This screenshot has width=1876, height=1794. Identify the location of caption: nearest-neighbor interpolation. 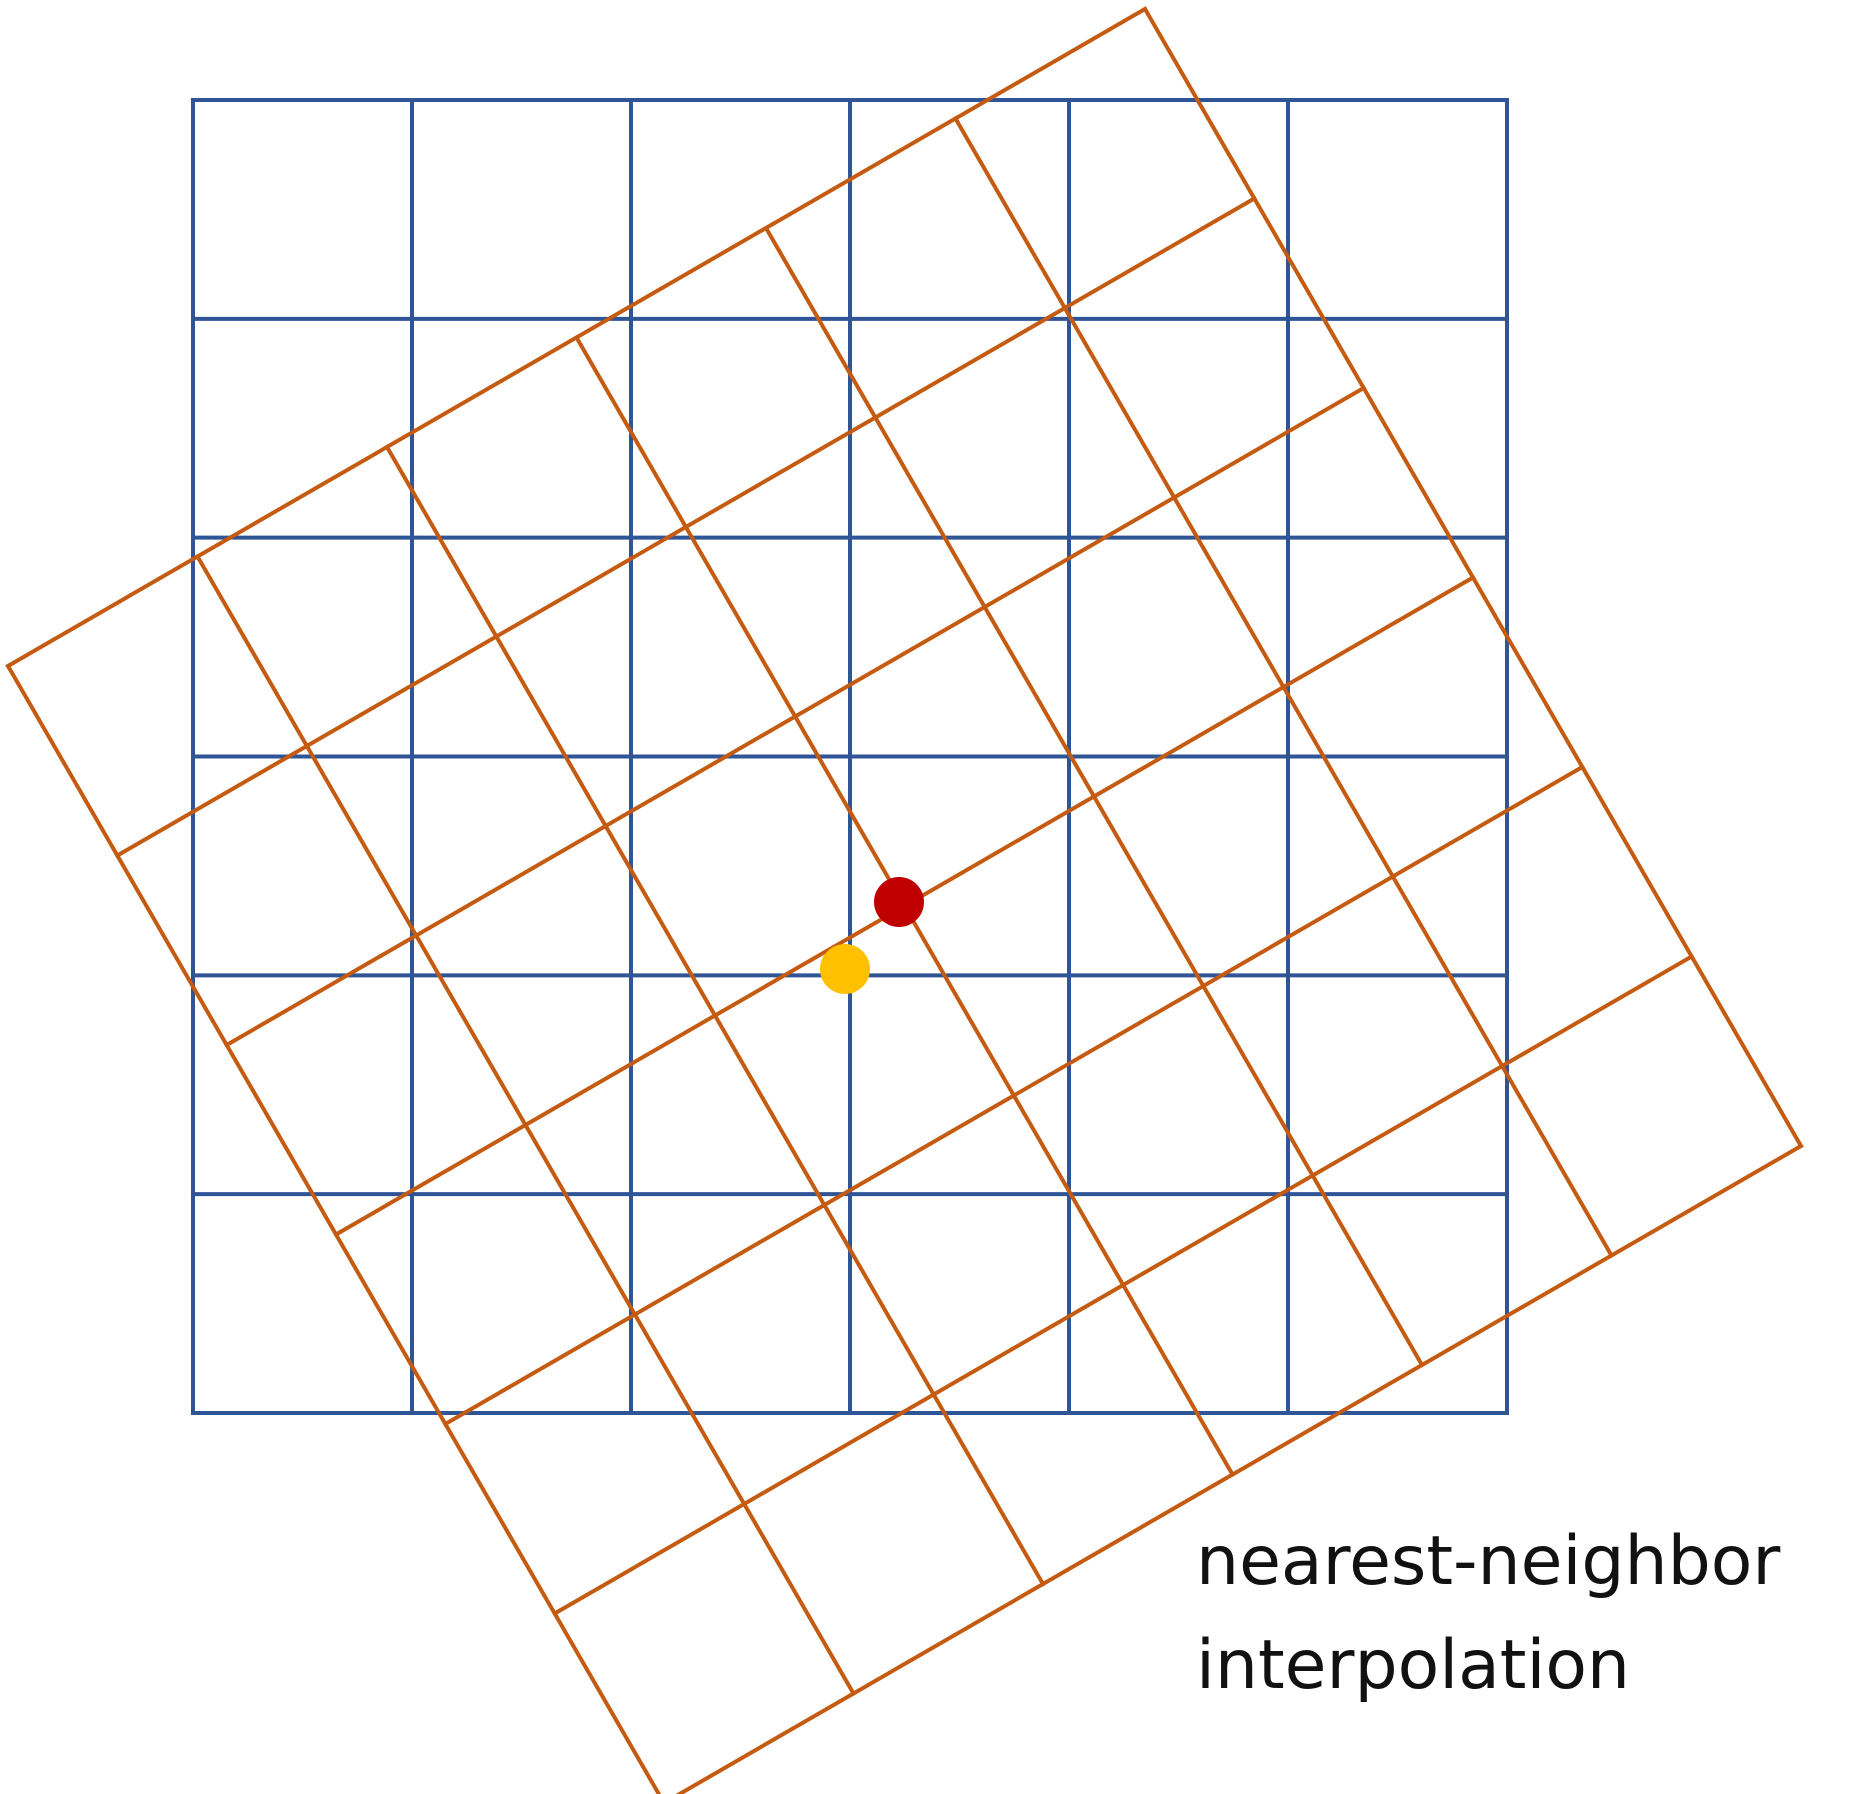
(1488, 1614).